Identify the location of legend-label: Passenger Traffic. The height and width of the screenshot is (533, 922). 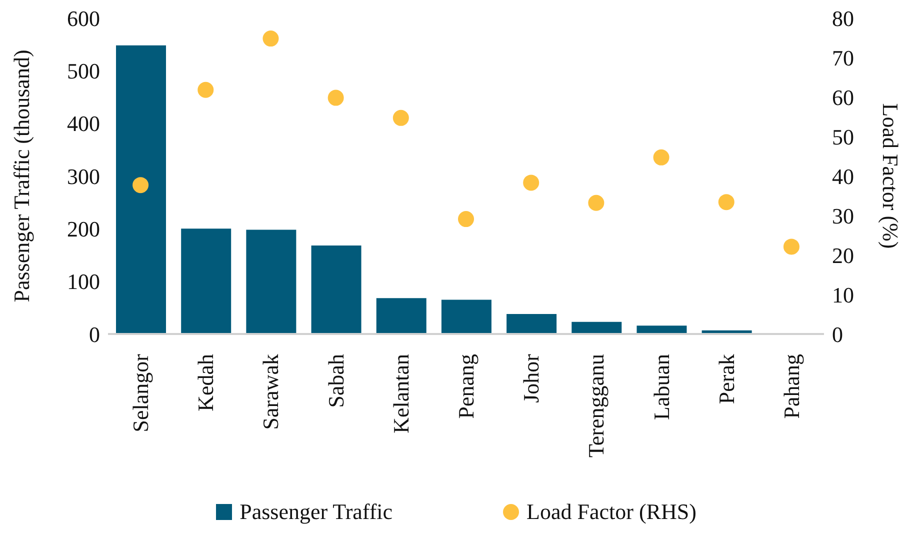
(316, 512).